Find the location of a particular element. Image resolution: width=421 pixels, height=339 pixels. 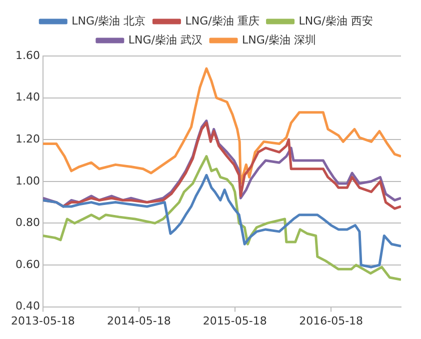

x-tick-label: 2013-05-18 is located at coordinates (42, 321).